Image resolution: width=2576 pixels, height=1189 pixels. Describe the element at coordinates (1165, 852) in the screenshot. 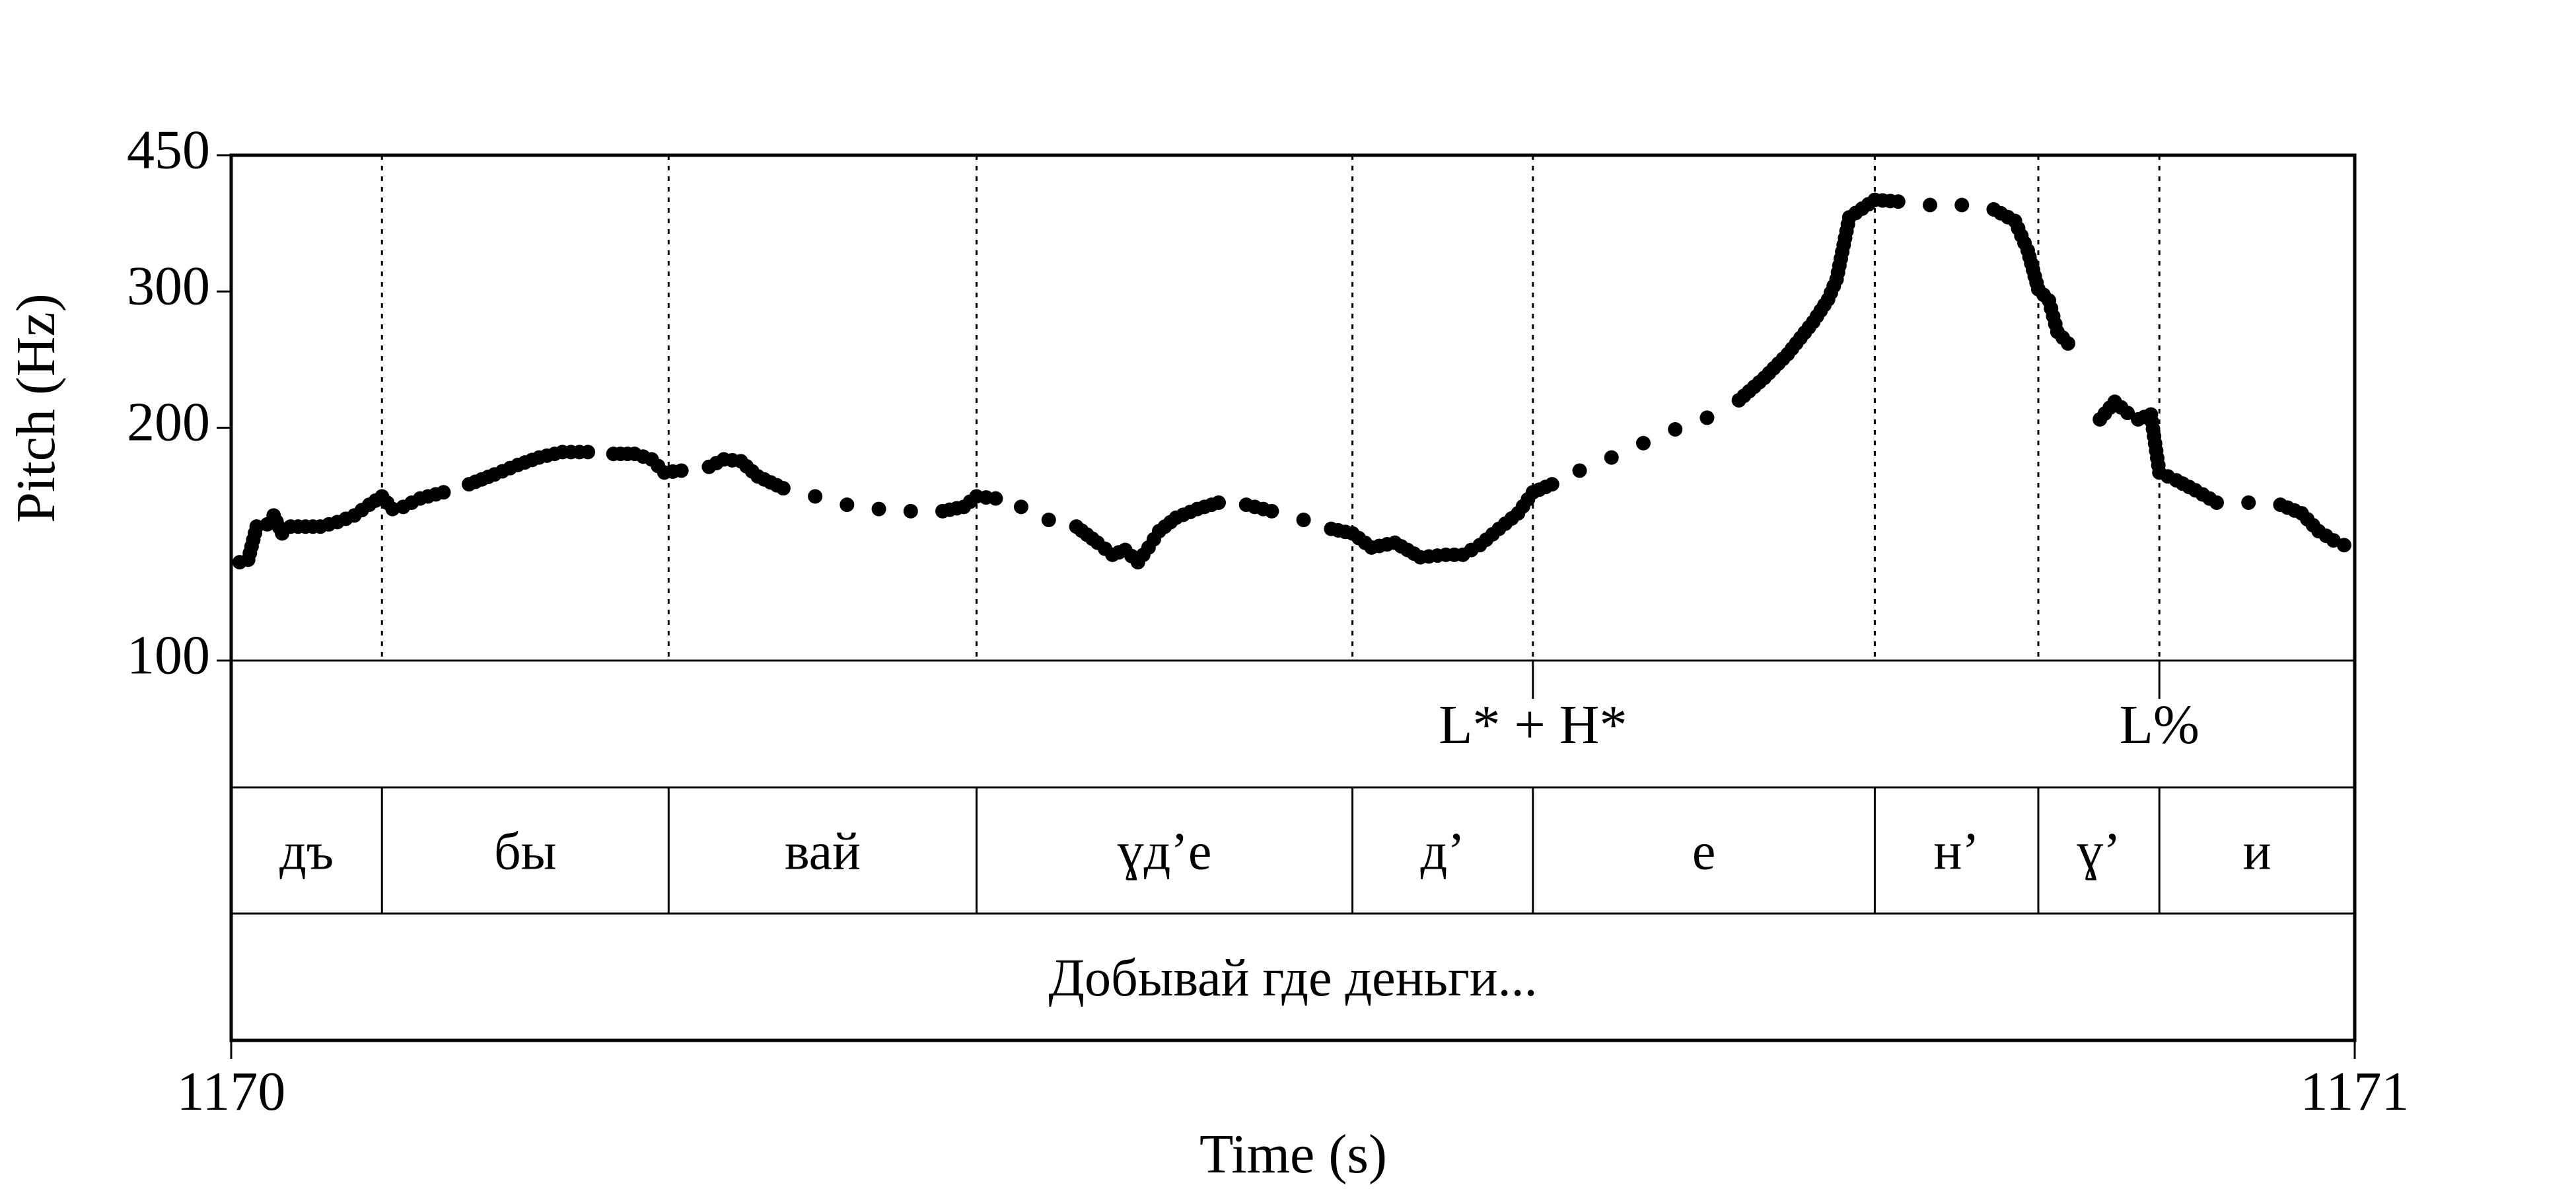

I see `segment-label: ɣд’е` at that location.